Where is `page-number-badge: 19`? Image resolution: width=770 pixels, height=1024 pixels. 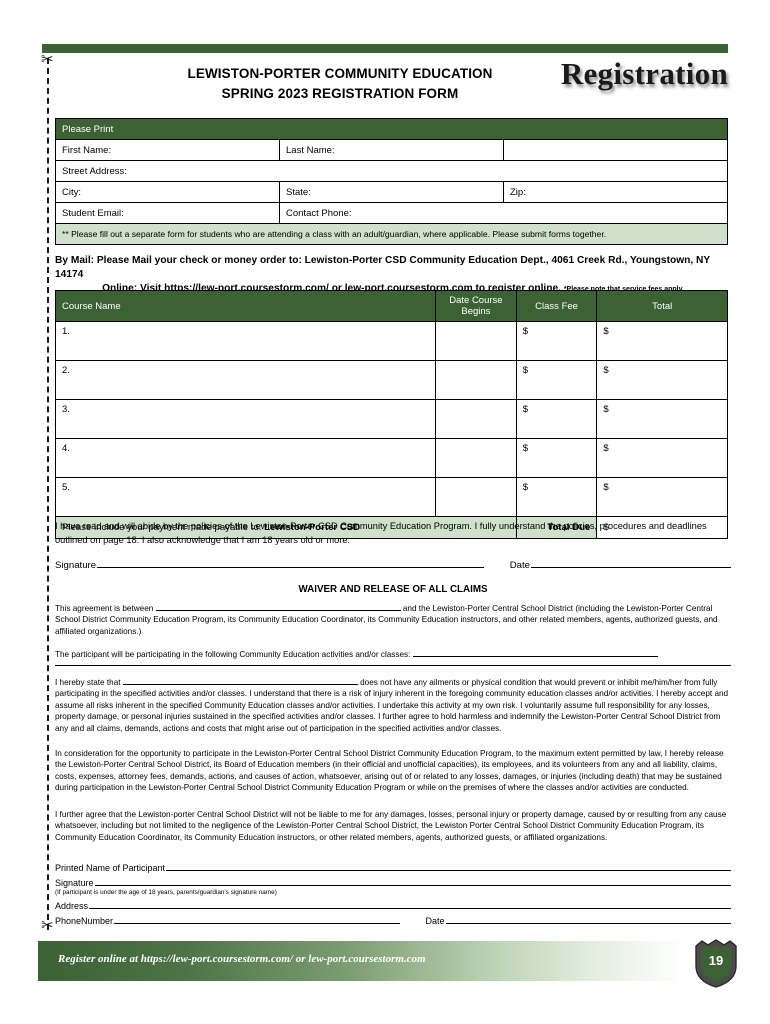 page-number-badge: 19 is located at coordinates (716, 960).